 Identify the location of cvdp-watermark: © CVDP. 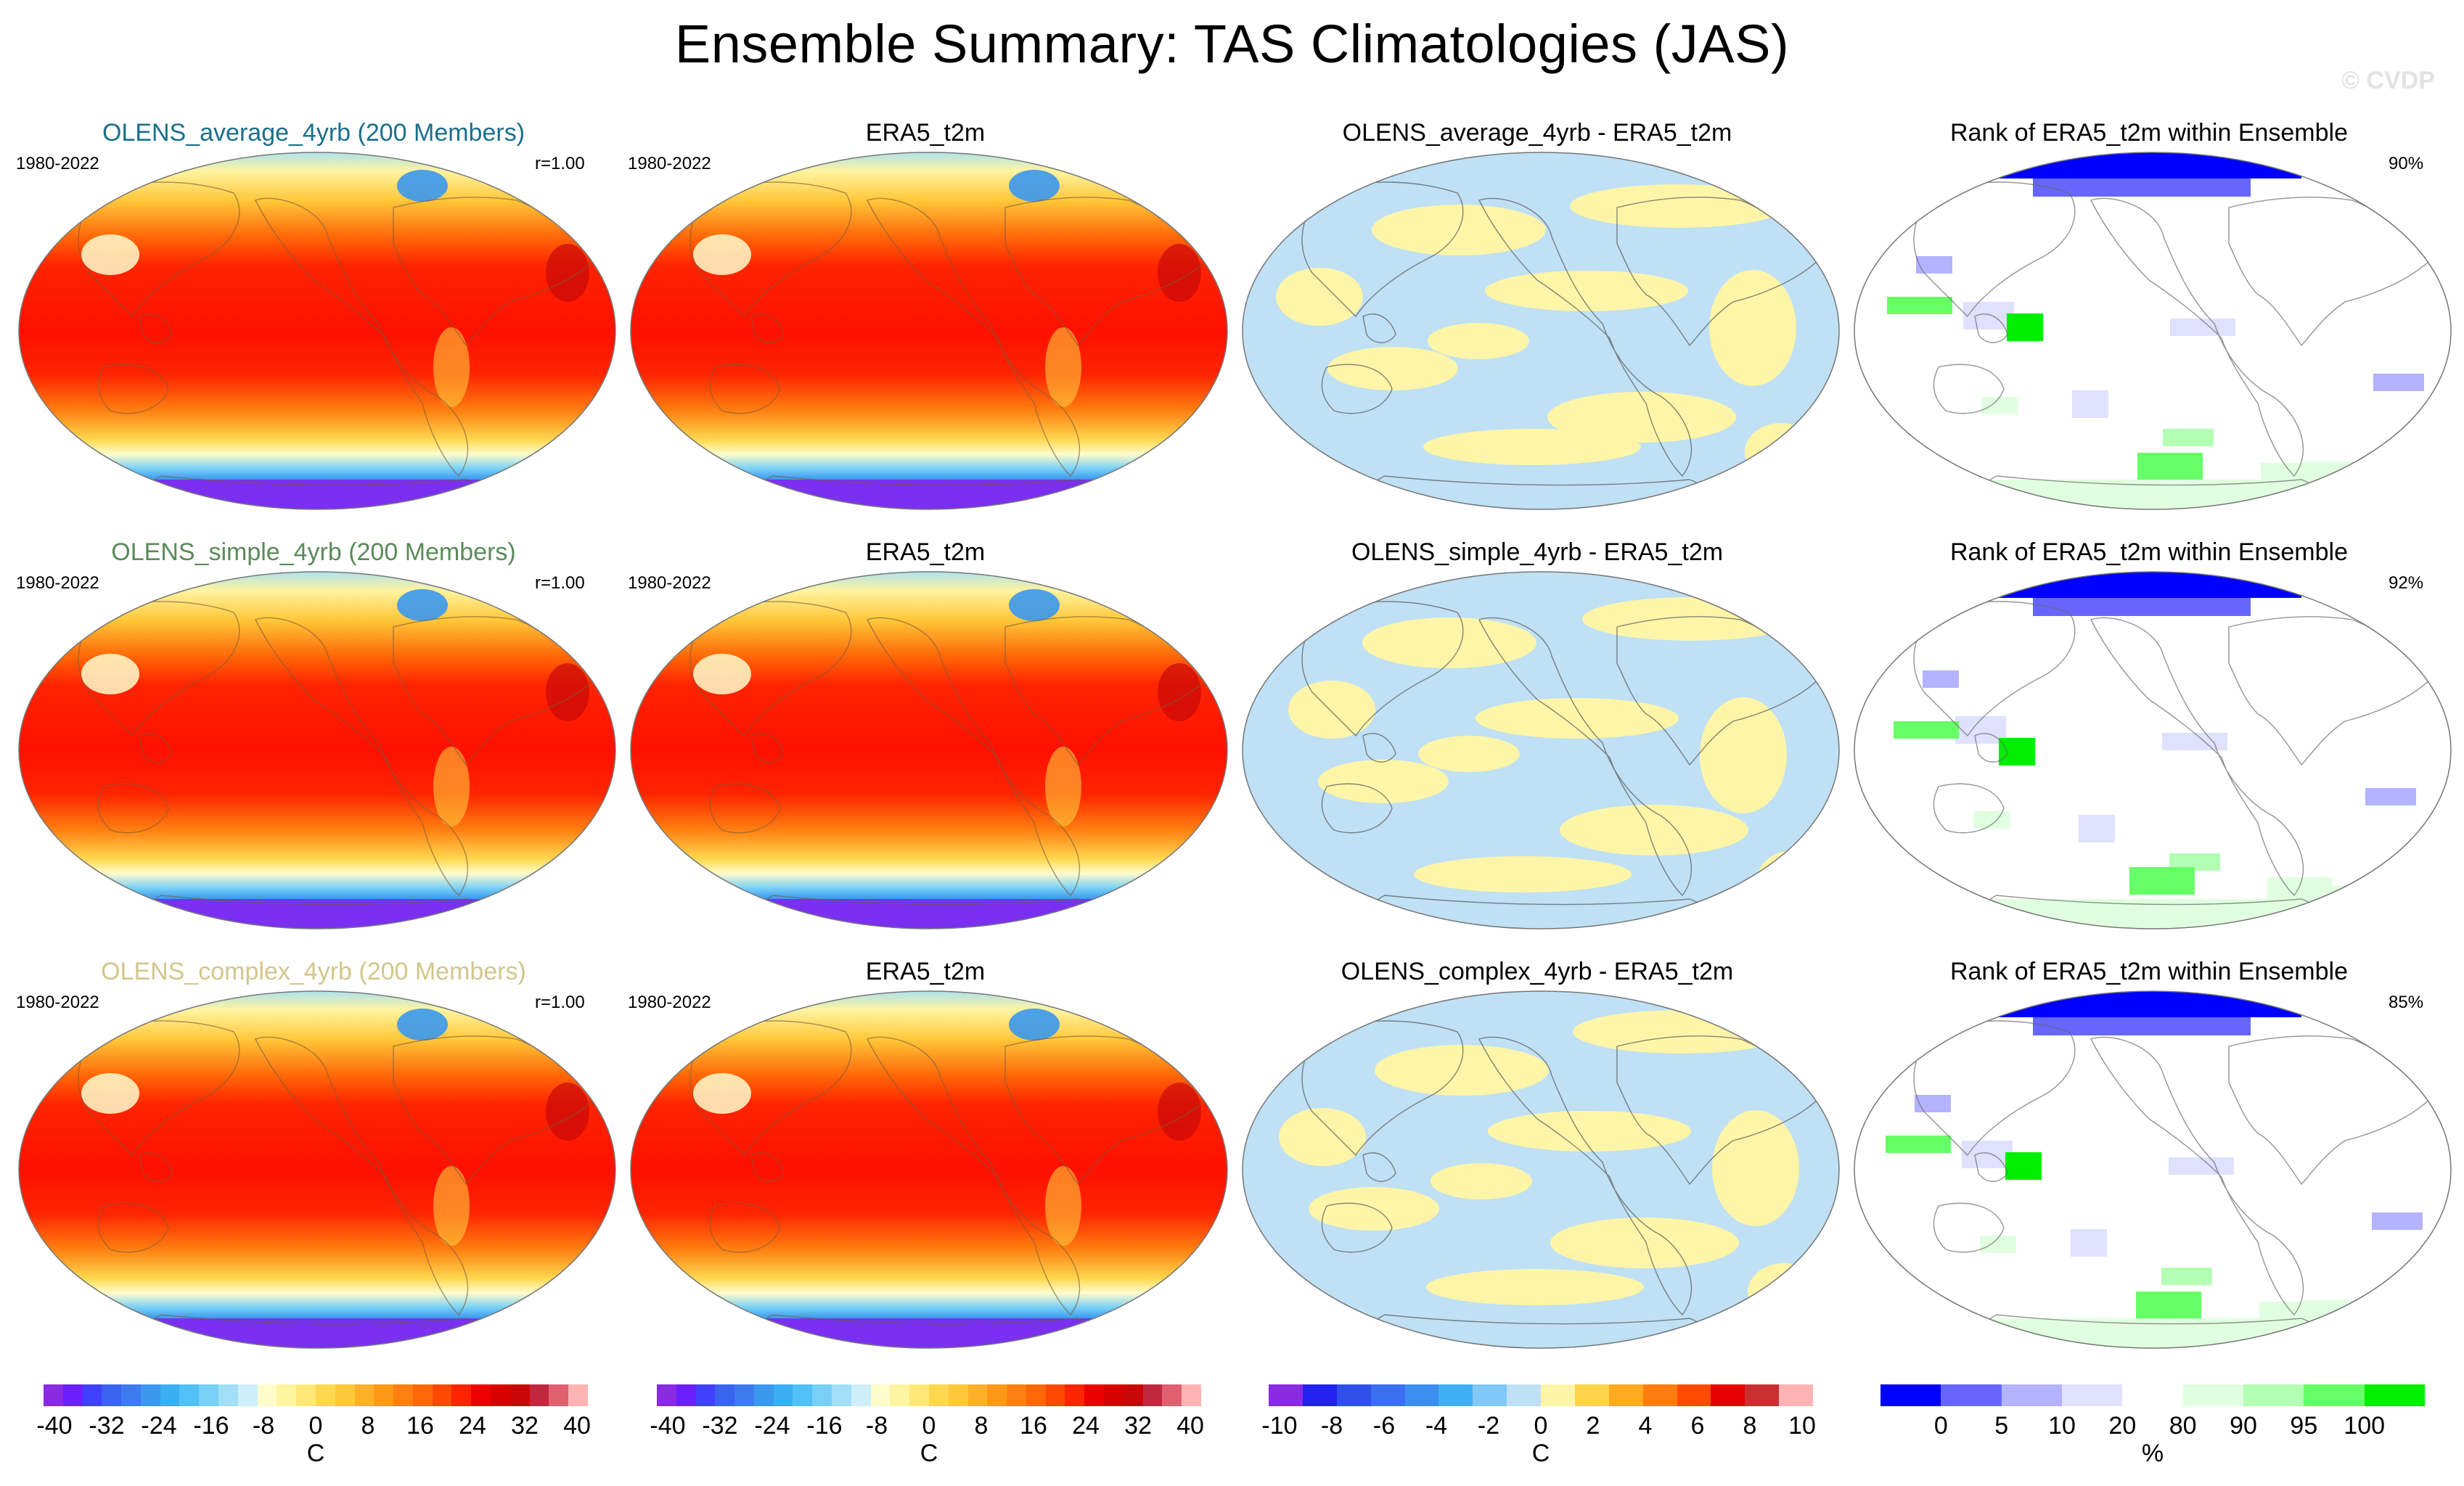
(2388, 80).